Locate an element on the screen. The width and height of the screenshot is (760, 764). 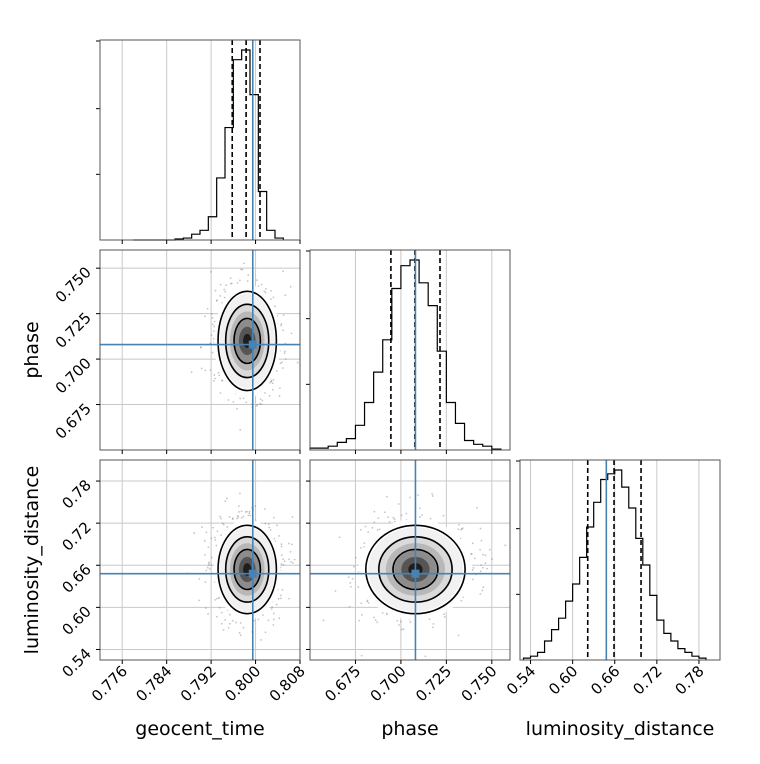
x-ticks: 0.776 0.784 0.792 0.800 0.808 is located at coordinates (198, 682).